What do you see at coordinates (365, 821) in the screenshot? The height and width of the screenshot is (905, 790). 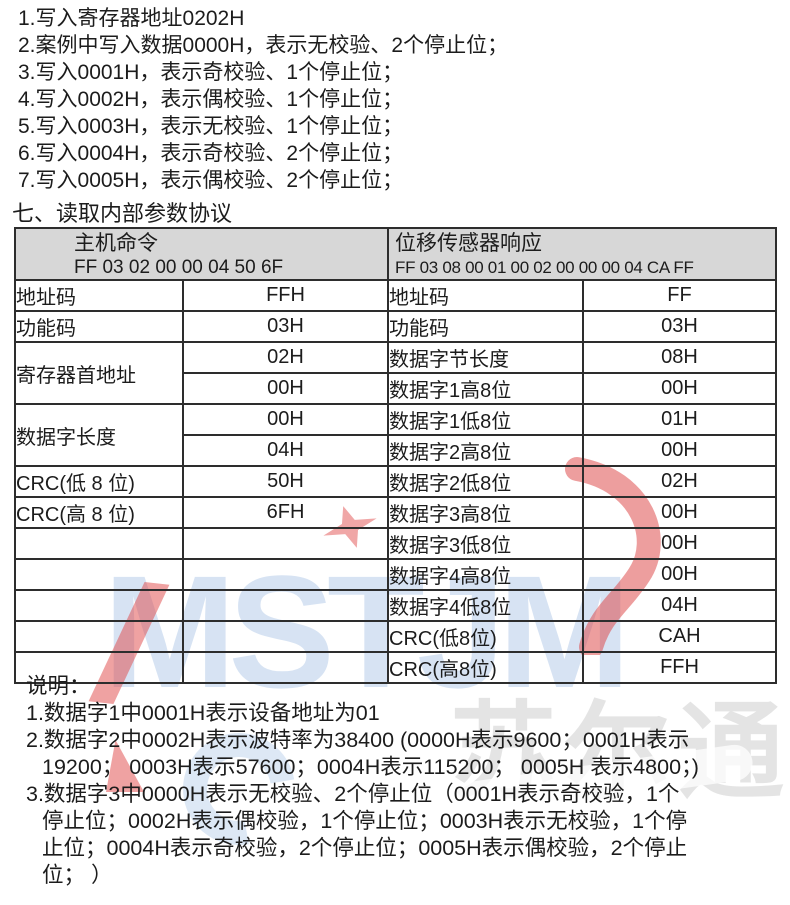 I see `note-line: 停止位；0002H表示偶校验，1个停止位；0003H表示无校验，1个停` at bounding box center [365, 821].